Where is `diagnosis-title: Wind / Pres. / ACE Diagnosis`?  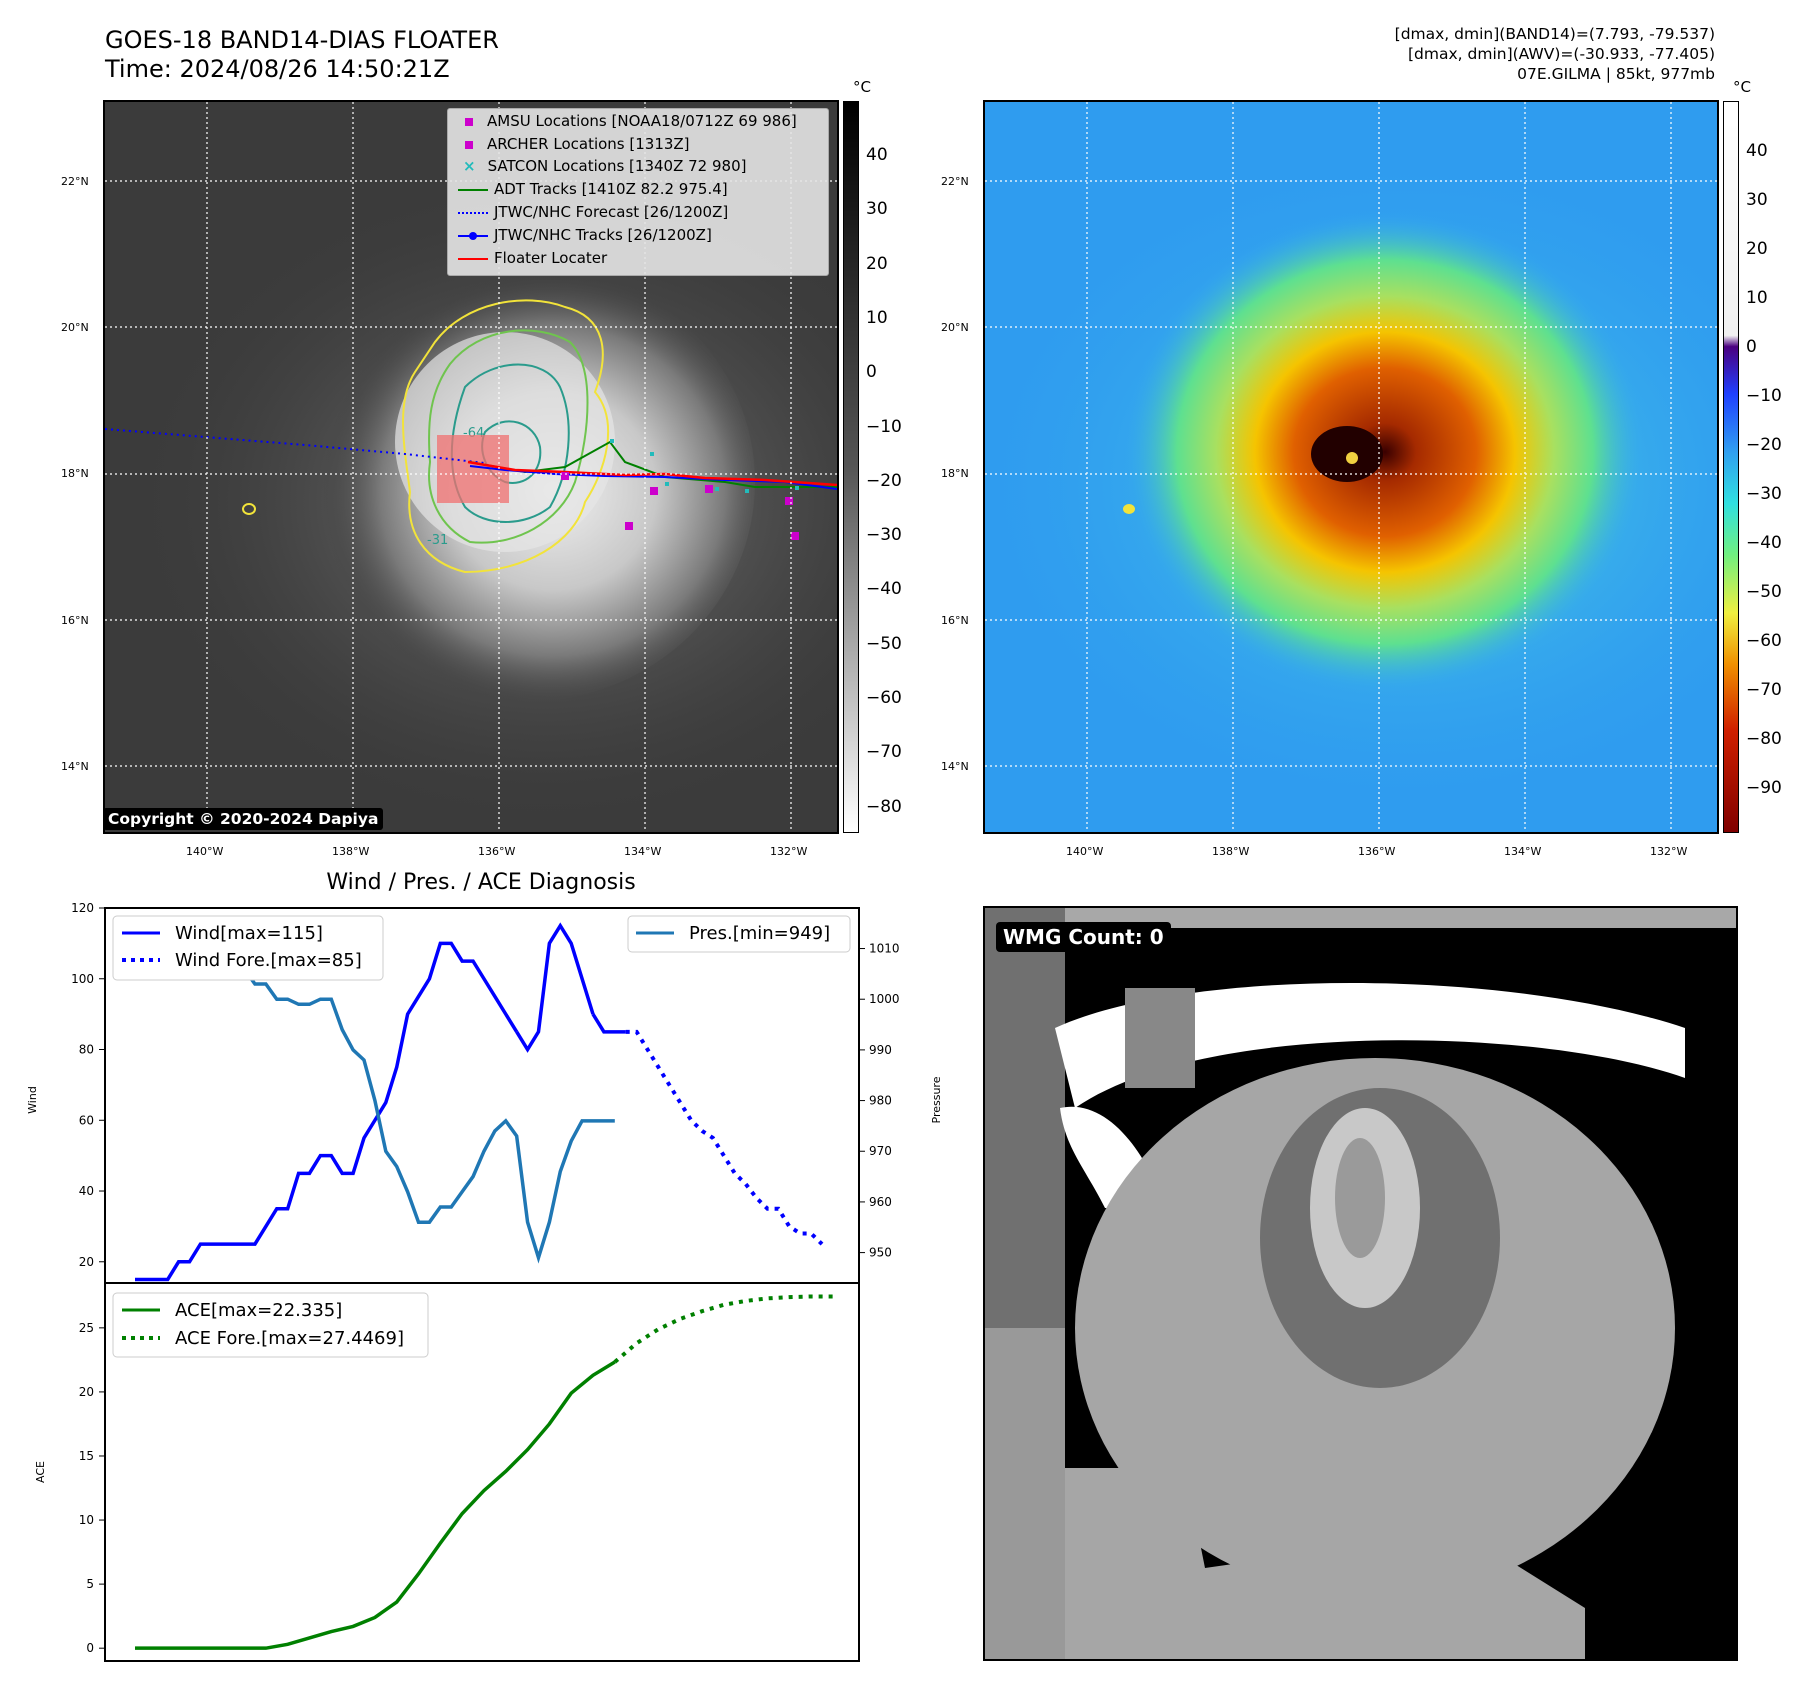
diagnosis-title: Wind / Pres. / ACE Diagnosis is located at coordinates (480, 882).